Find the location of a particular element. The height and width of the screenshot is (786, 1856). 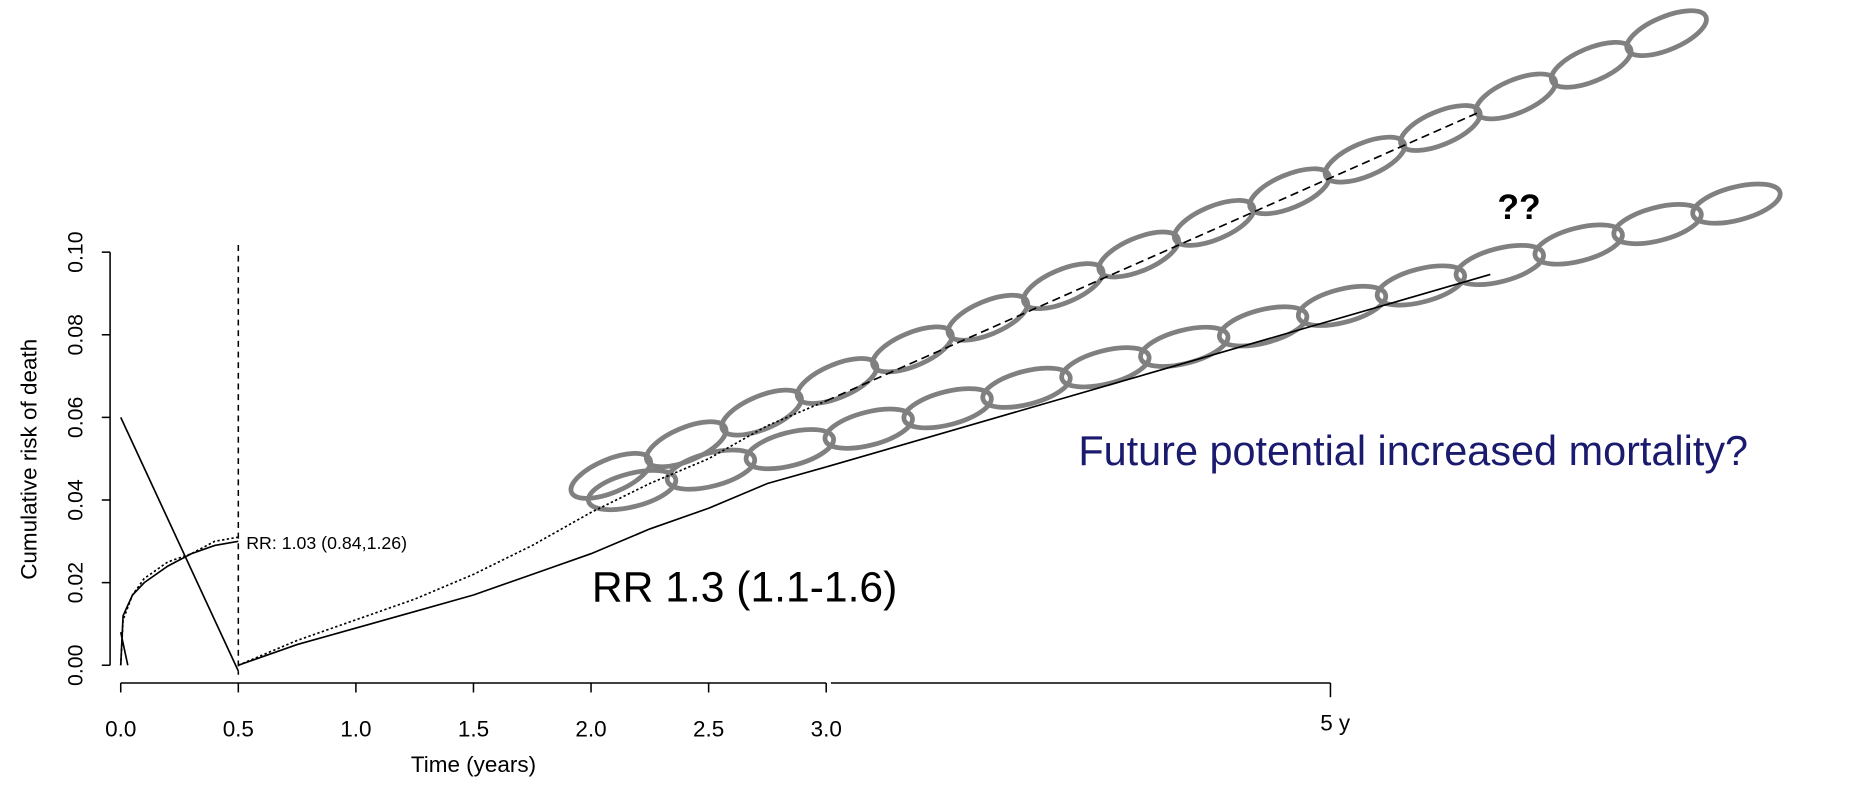

x-tick-label: 3.0 is located at coordinates (826, 728).